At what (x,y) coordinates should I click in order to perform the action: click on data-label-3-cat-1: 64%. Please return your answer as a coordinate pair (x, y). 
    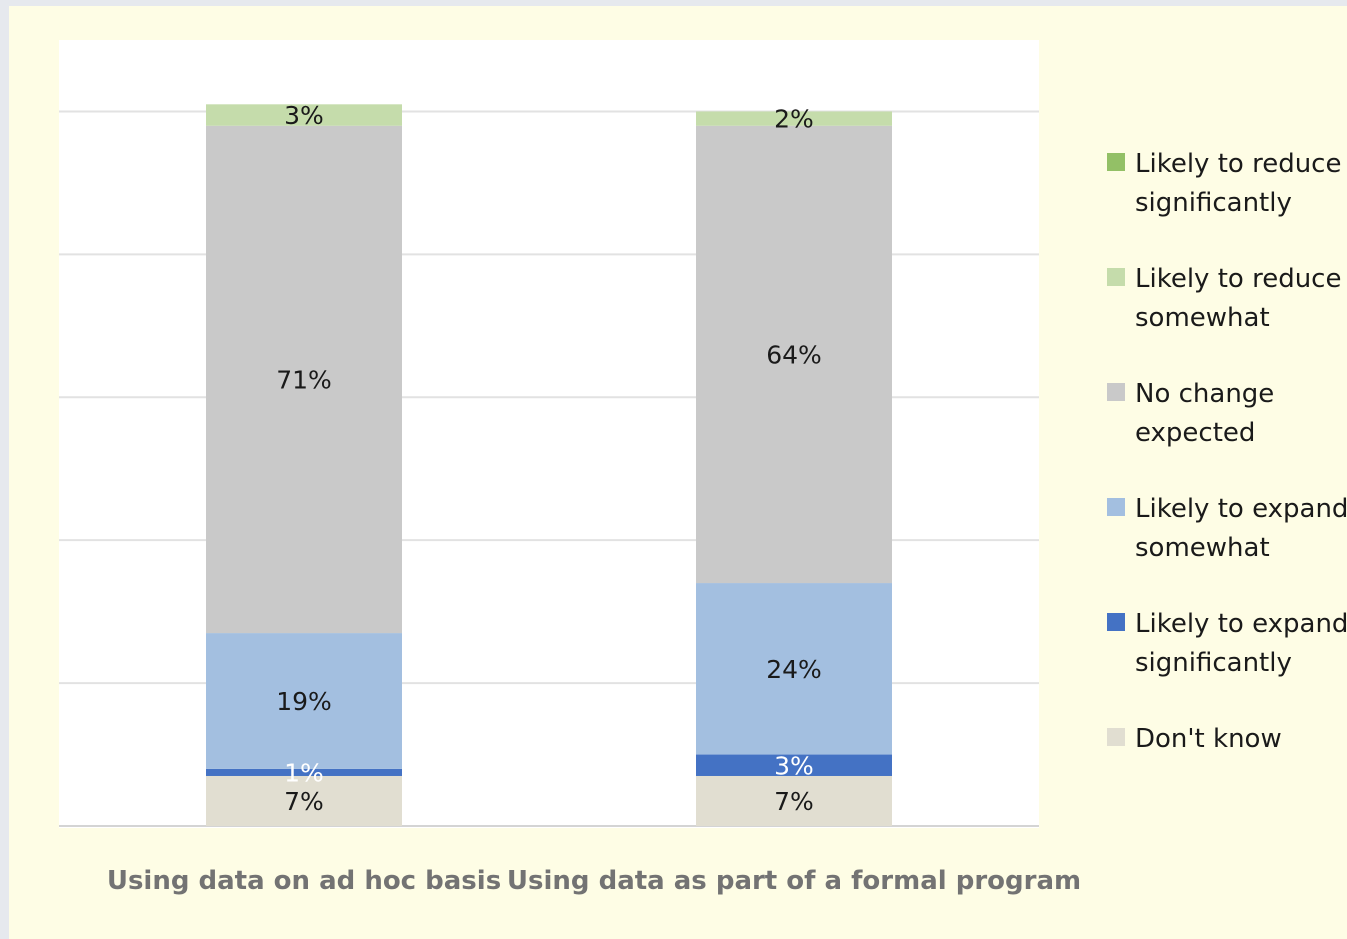
    Looking at the image, I should click on (794, 354).